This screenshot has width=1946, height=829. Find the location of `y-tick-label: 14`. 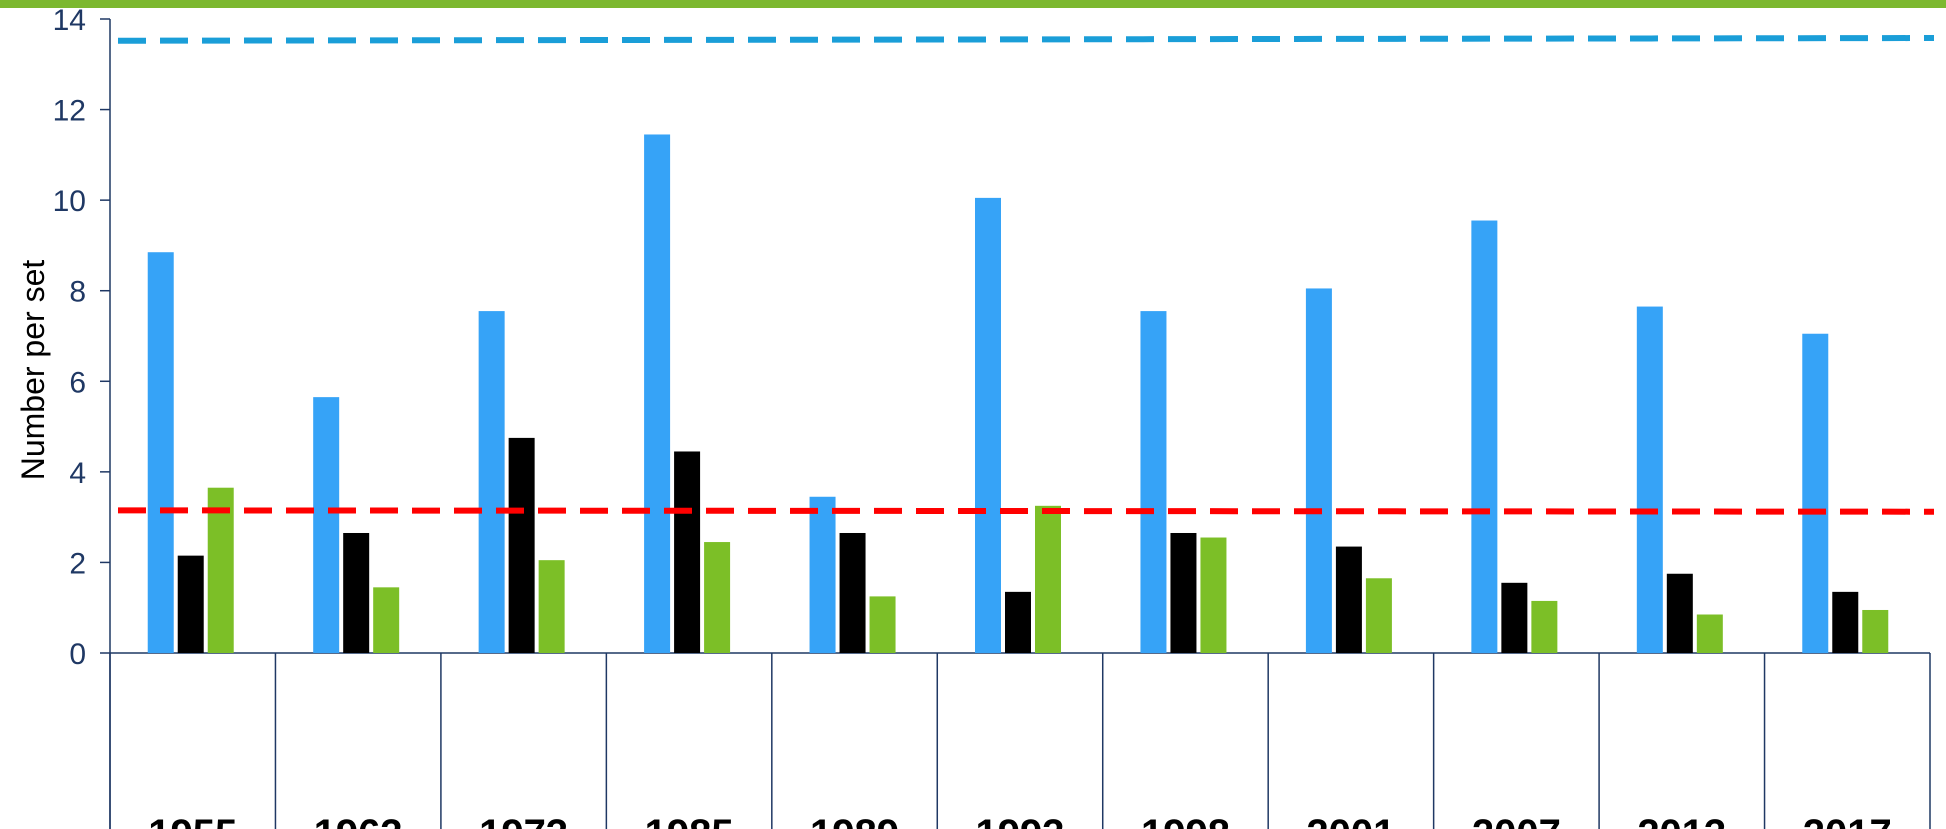

y-tick-label: 14 is located at coordinates (69, 20).